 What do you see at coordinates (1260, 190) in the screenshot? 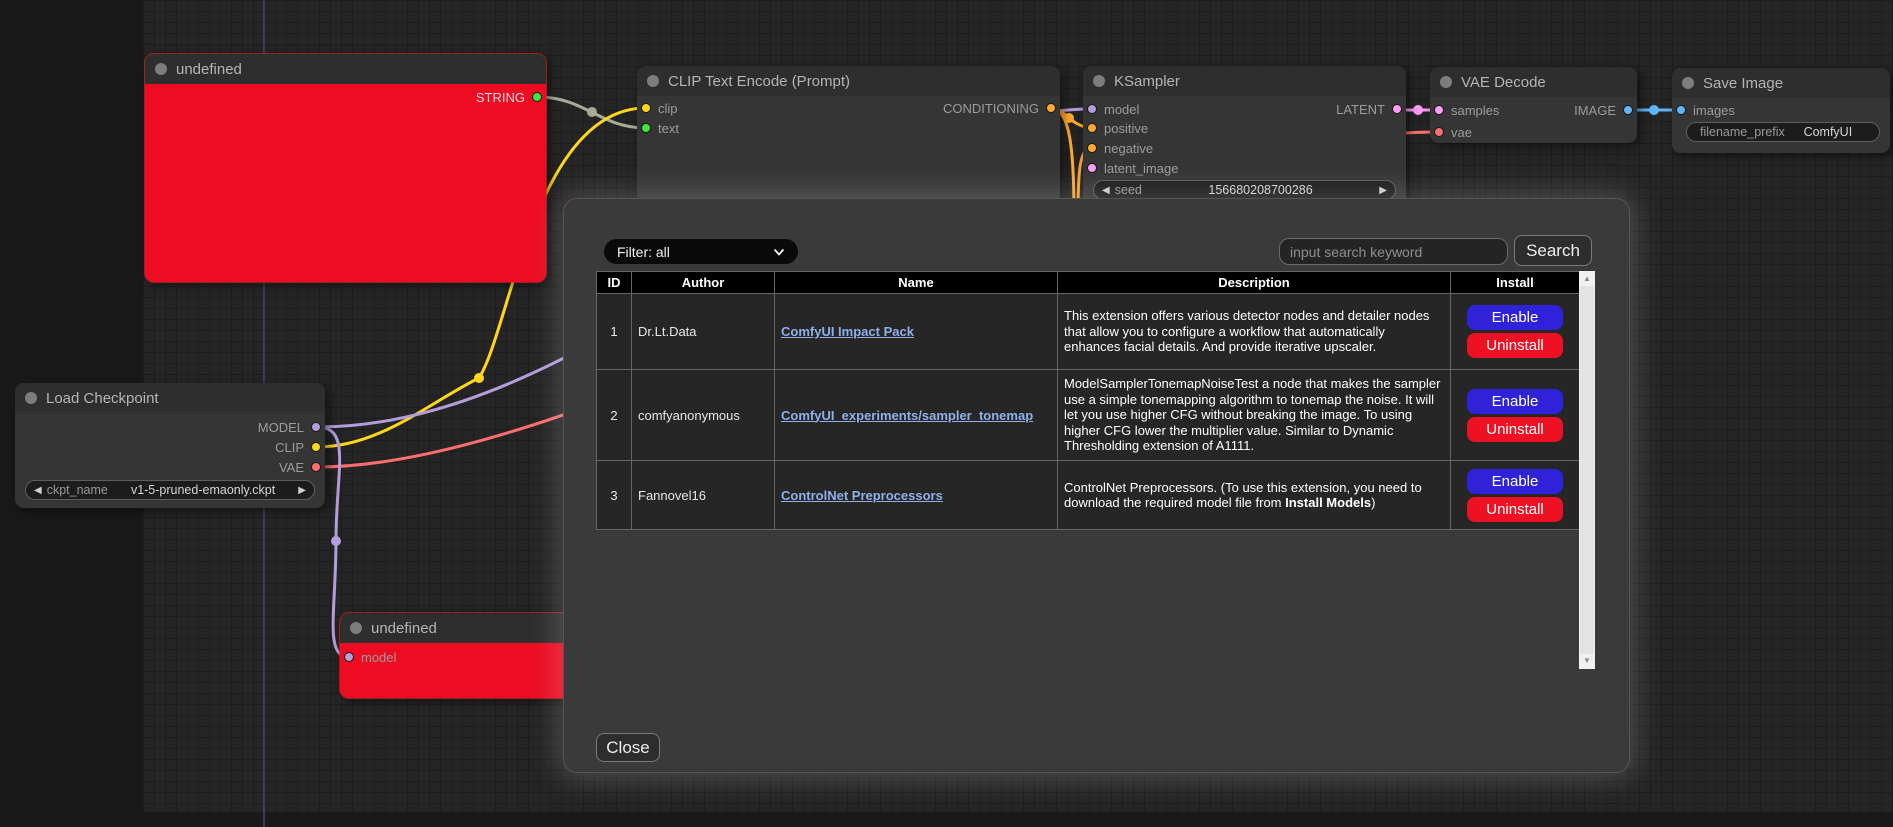
I see `widget-value: 156680208700286` at bounding box center [1260, 190].